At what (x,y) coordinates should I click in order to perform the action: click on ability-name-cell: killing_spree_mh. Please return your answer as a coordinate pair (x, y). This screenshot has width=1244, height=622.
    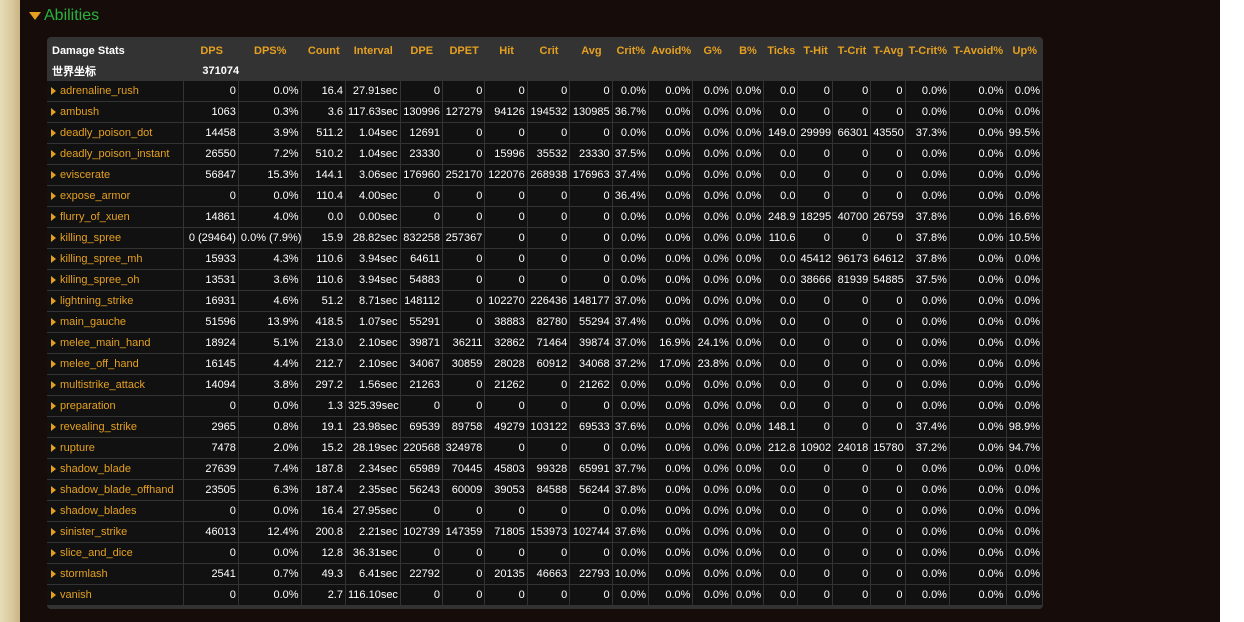
    Looking at the image, I should click on (116, 259).